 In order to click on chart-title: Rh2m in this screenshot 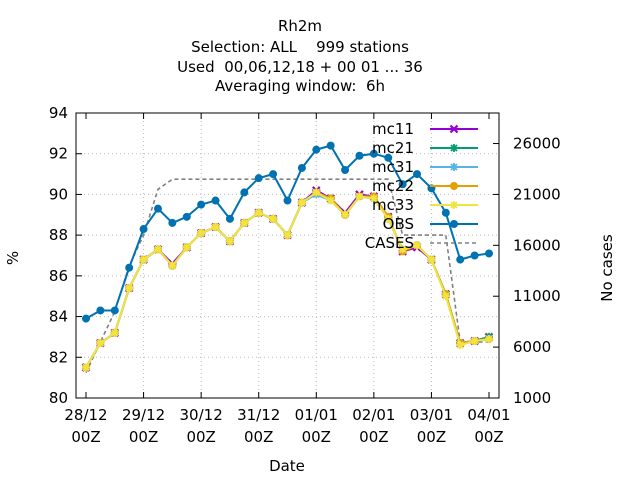, I will do `click(300, 26)`.